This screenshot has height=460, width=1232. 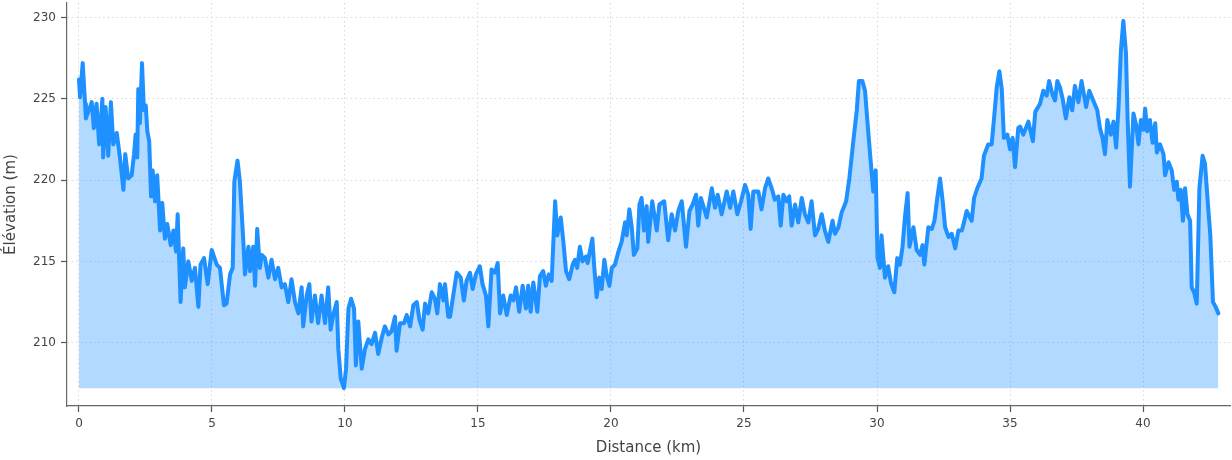 What do you see at coordinates (44, 98) in the screenshot?
I see `y-tick-label: 225` at bounding box center [44, 98].